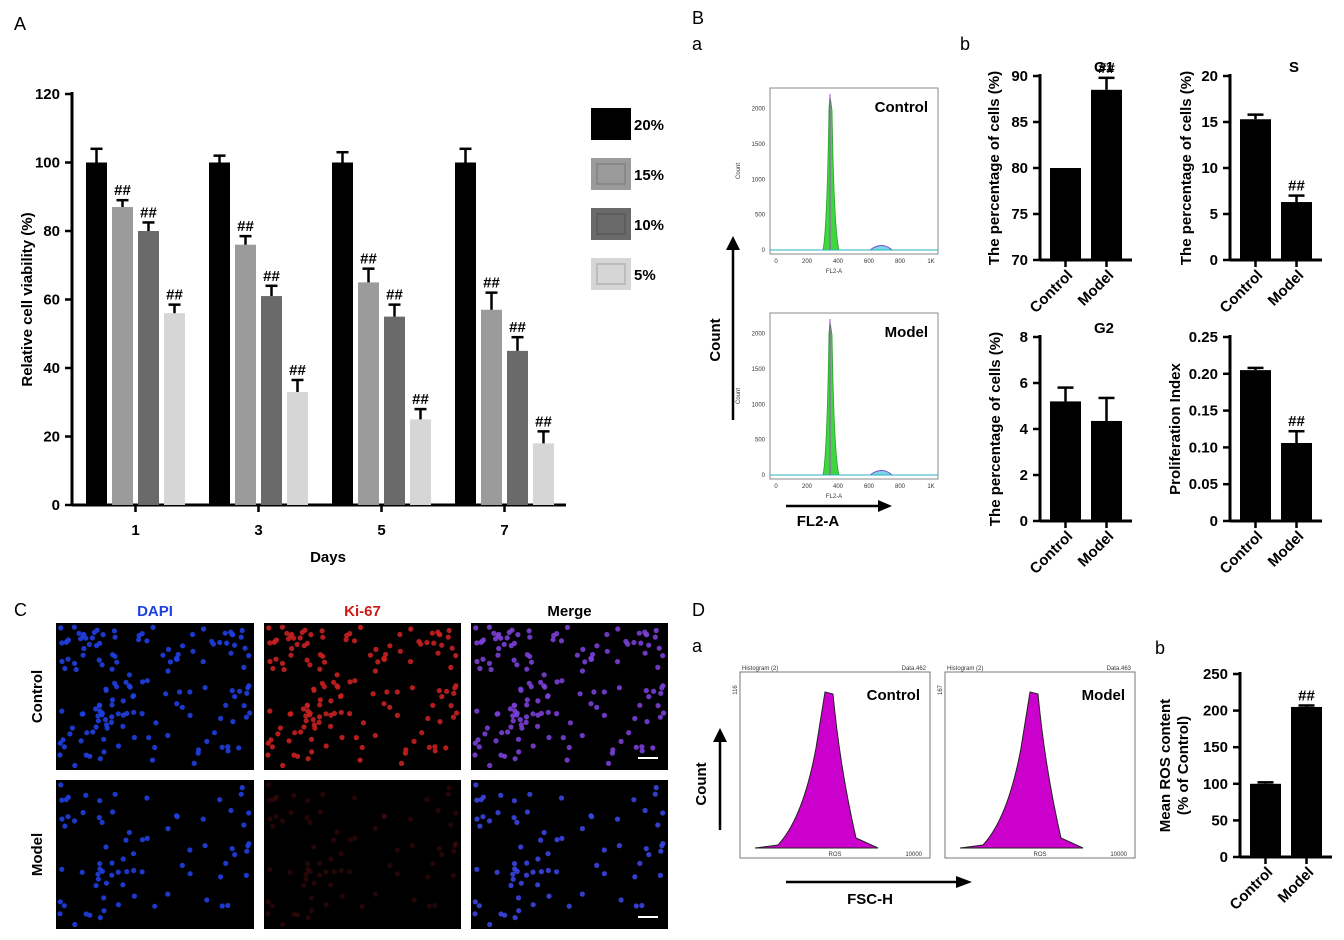 This screenshot has width=1344, height=940. I want to click on x-tick-label: Model, so click(1096, 288).